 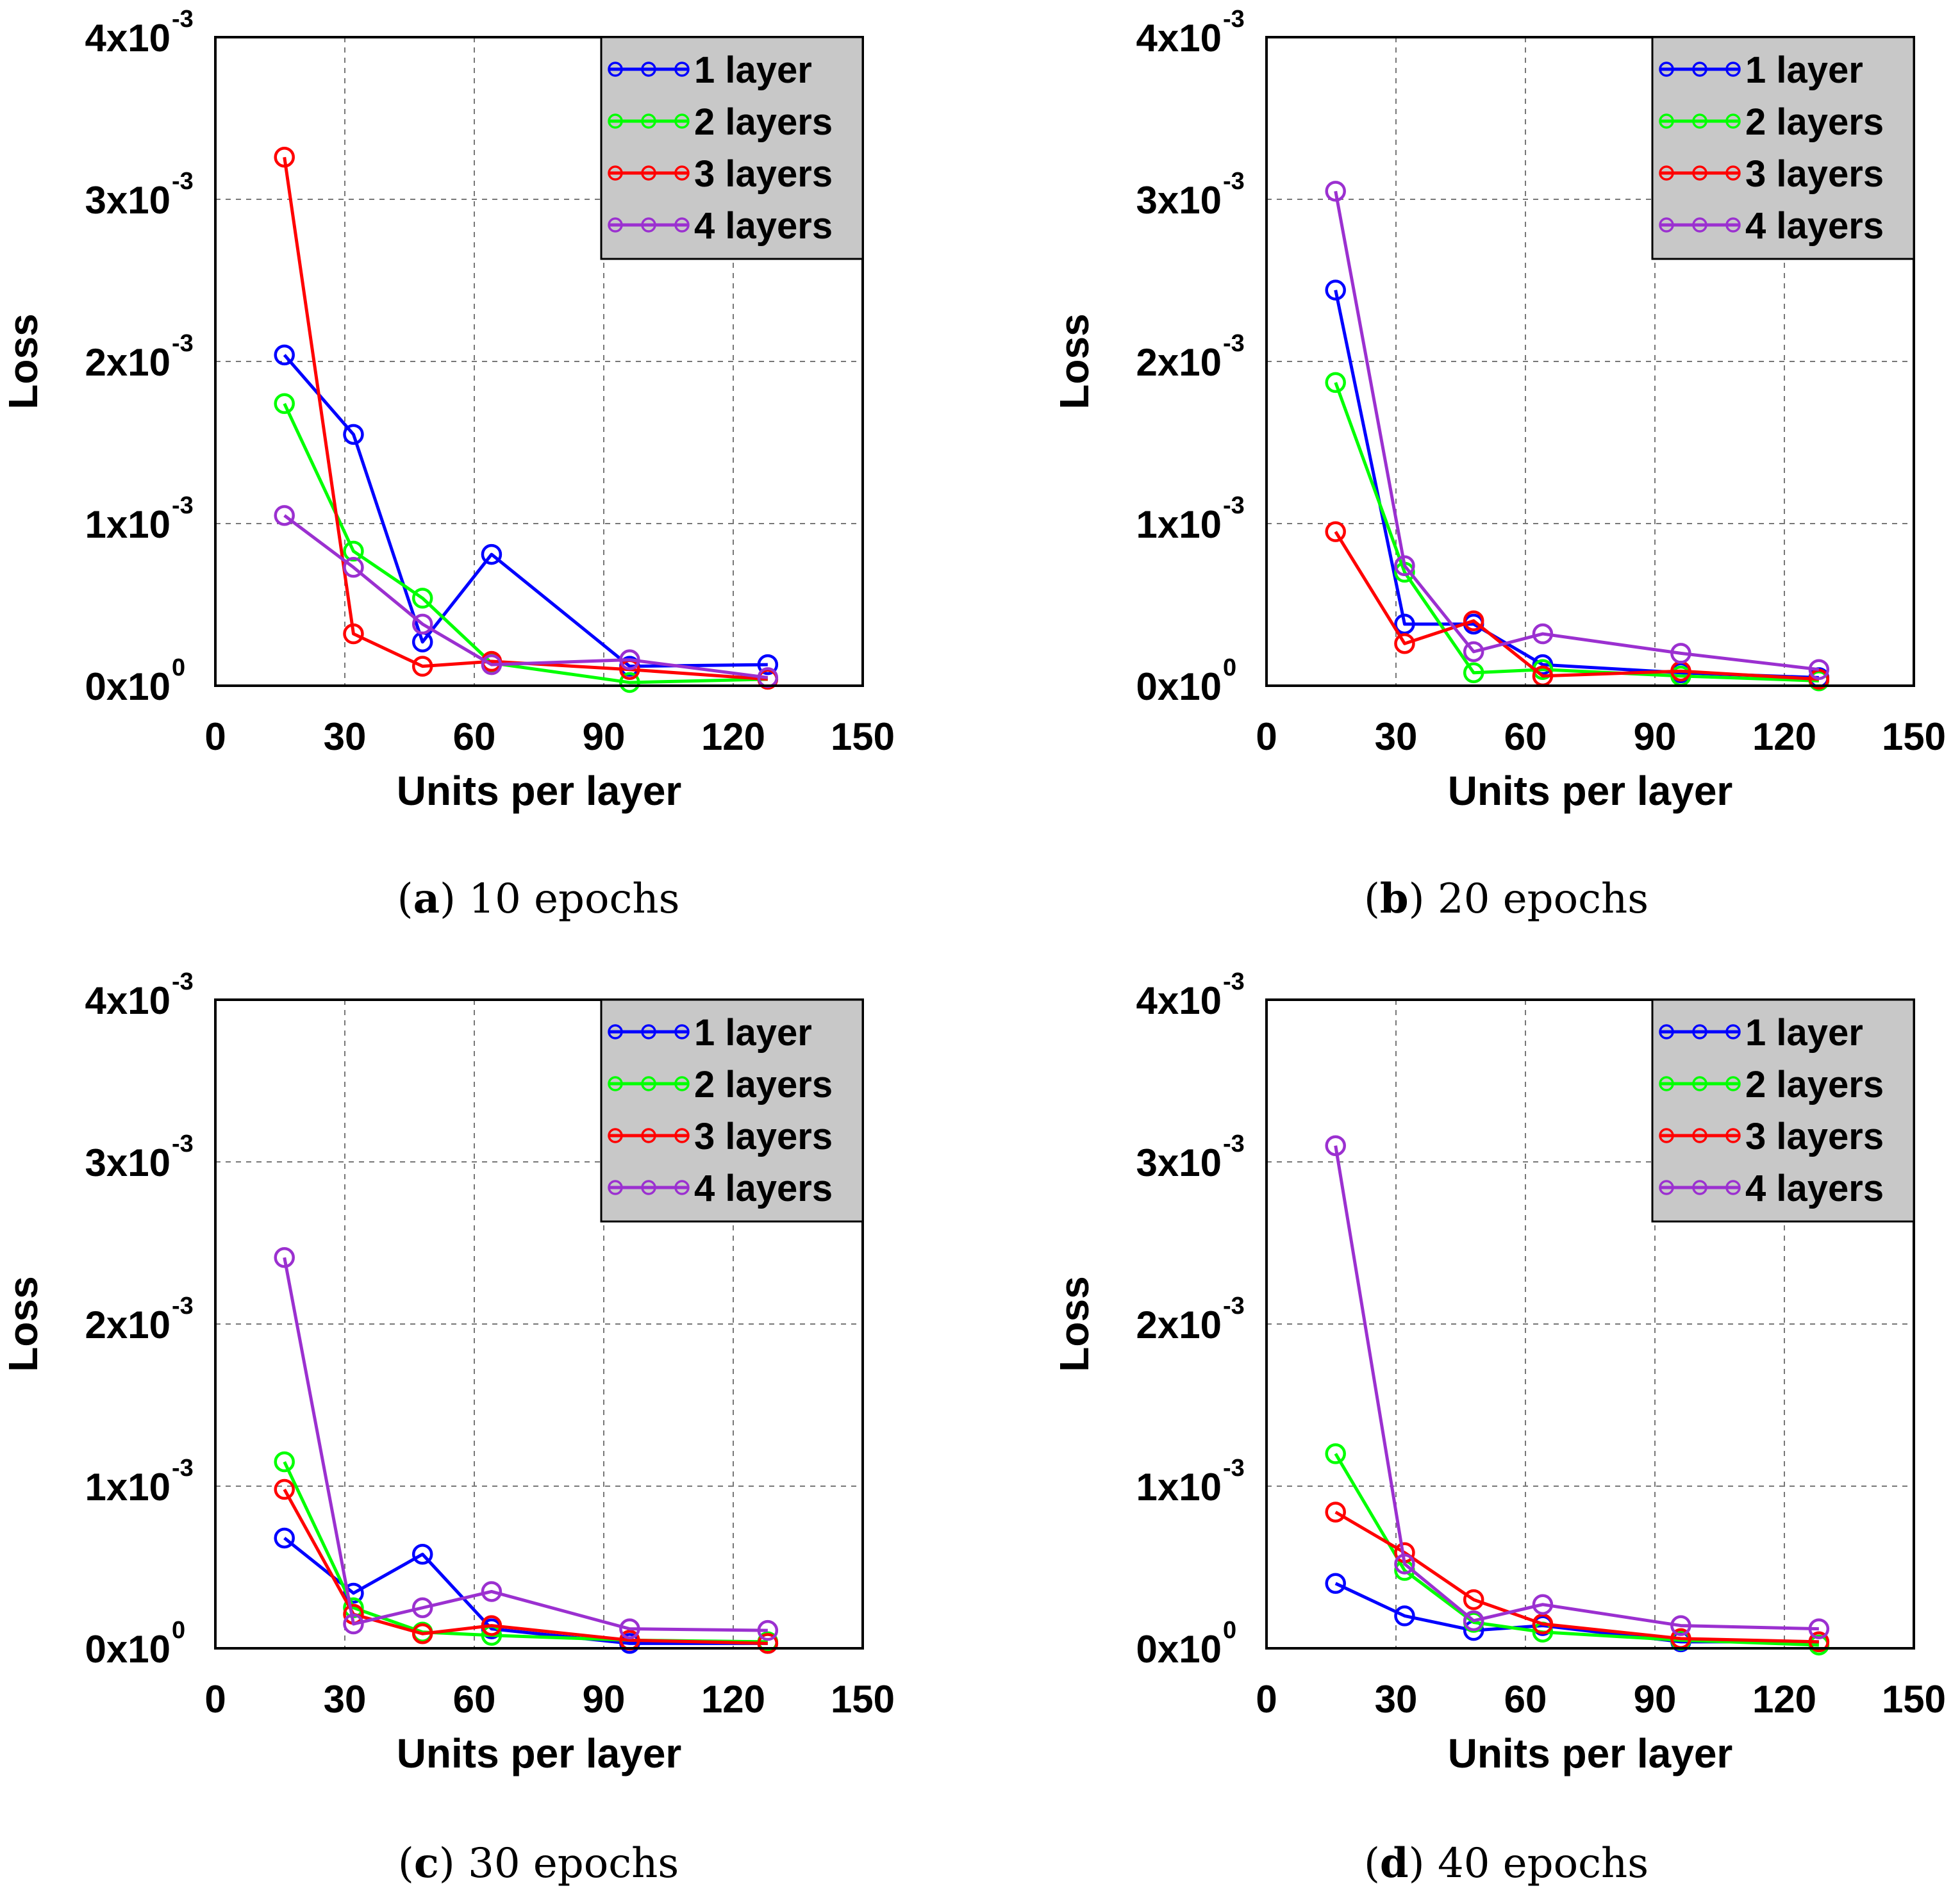 What do you see at coordinates (345, 1699) in the screenshot?
I see `x-tick-label: 30` at bounding box center [345, 1699].